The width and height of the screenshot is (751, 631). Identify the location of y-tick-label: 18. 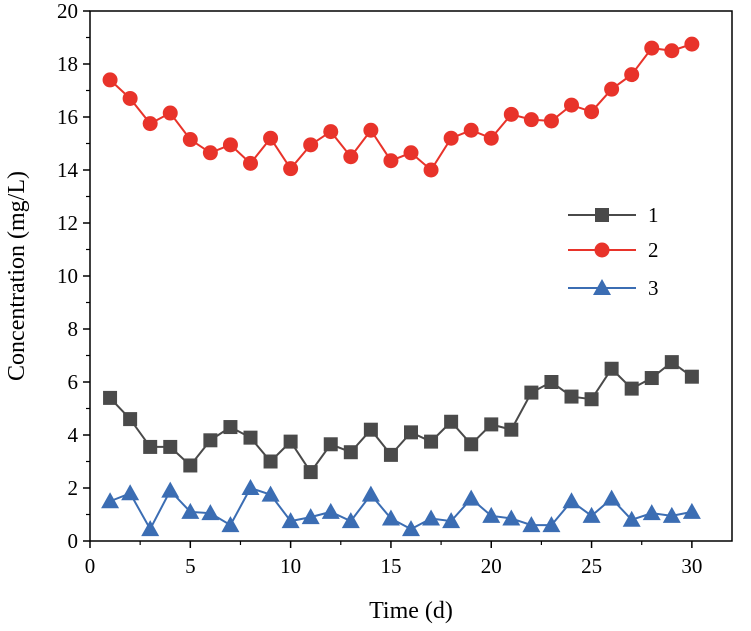
(67, 64).